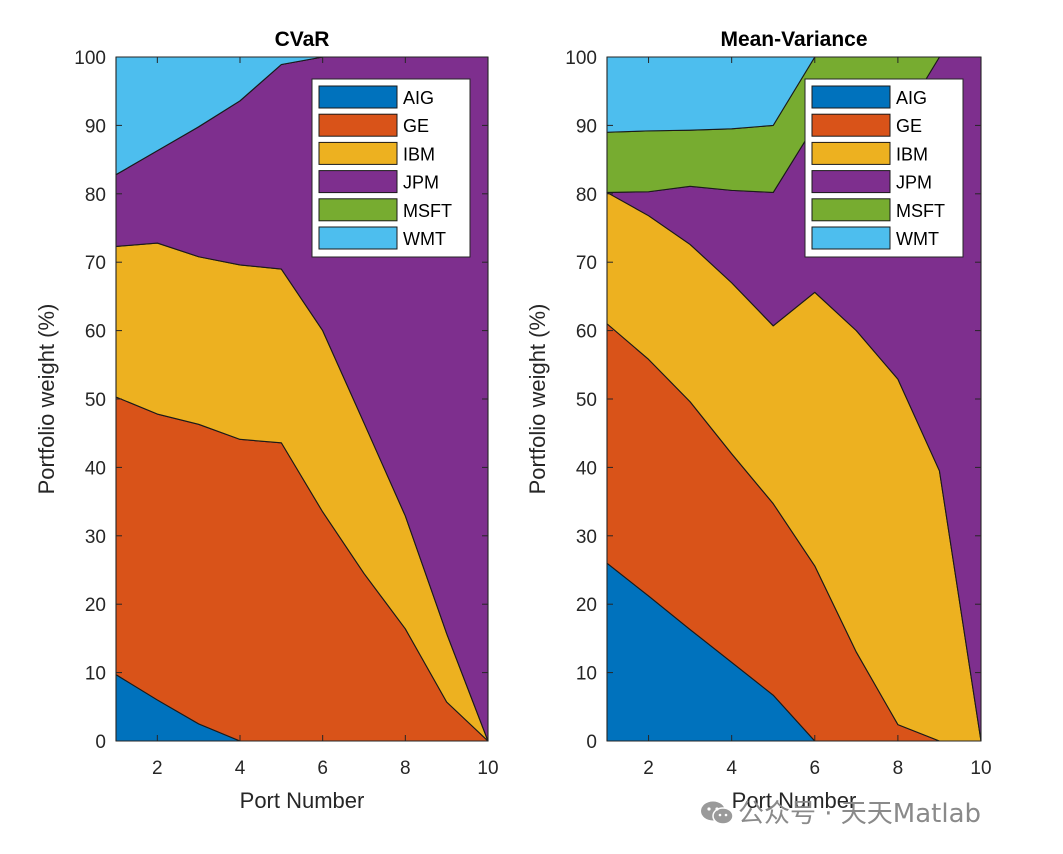 The width and height of the screenshot is (1063, 854). I want to click on chart-title: CVaR, so click(302, 39).